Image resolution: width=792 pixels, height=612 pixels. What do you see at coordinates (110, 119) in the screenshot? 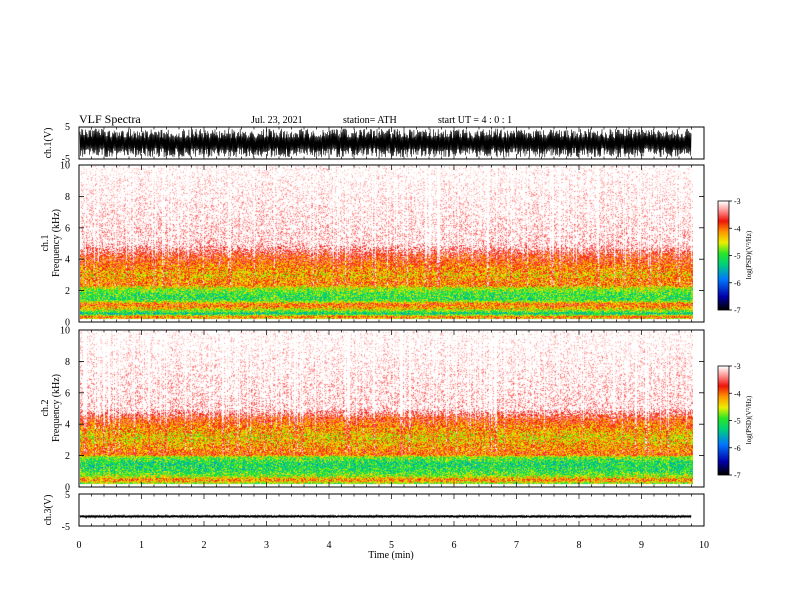
I see `figure-title: VLF Spectra` at bounding box center [110, 119].